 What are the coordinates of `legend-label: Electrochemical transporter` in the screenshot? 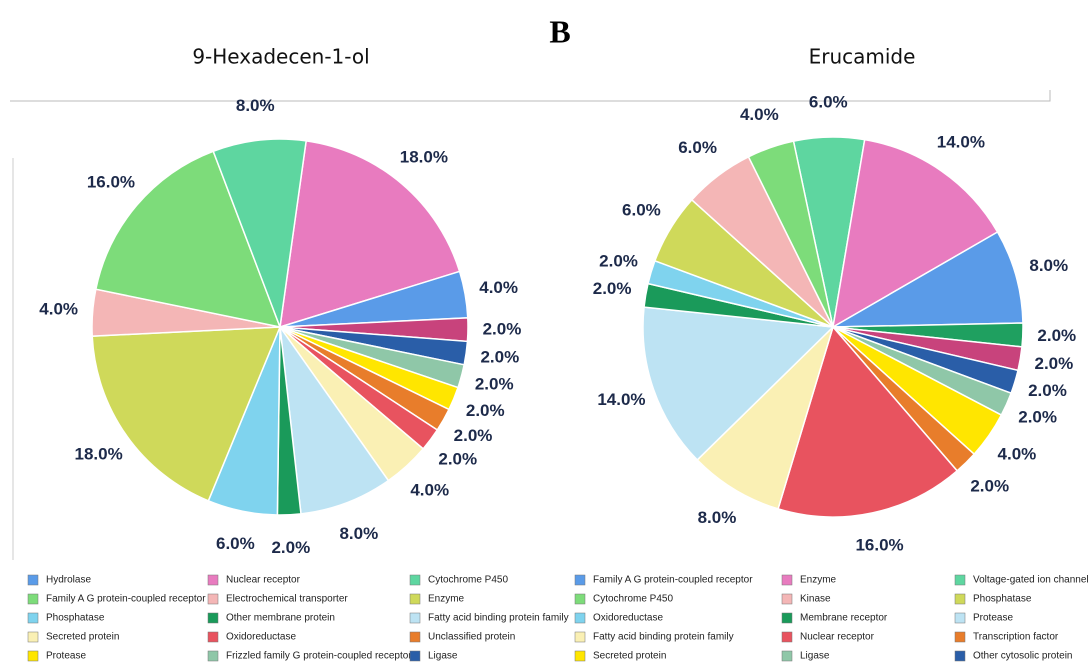 It's located at (287, 599).